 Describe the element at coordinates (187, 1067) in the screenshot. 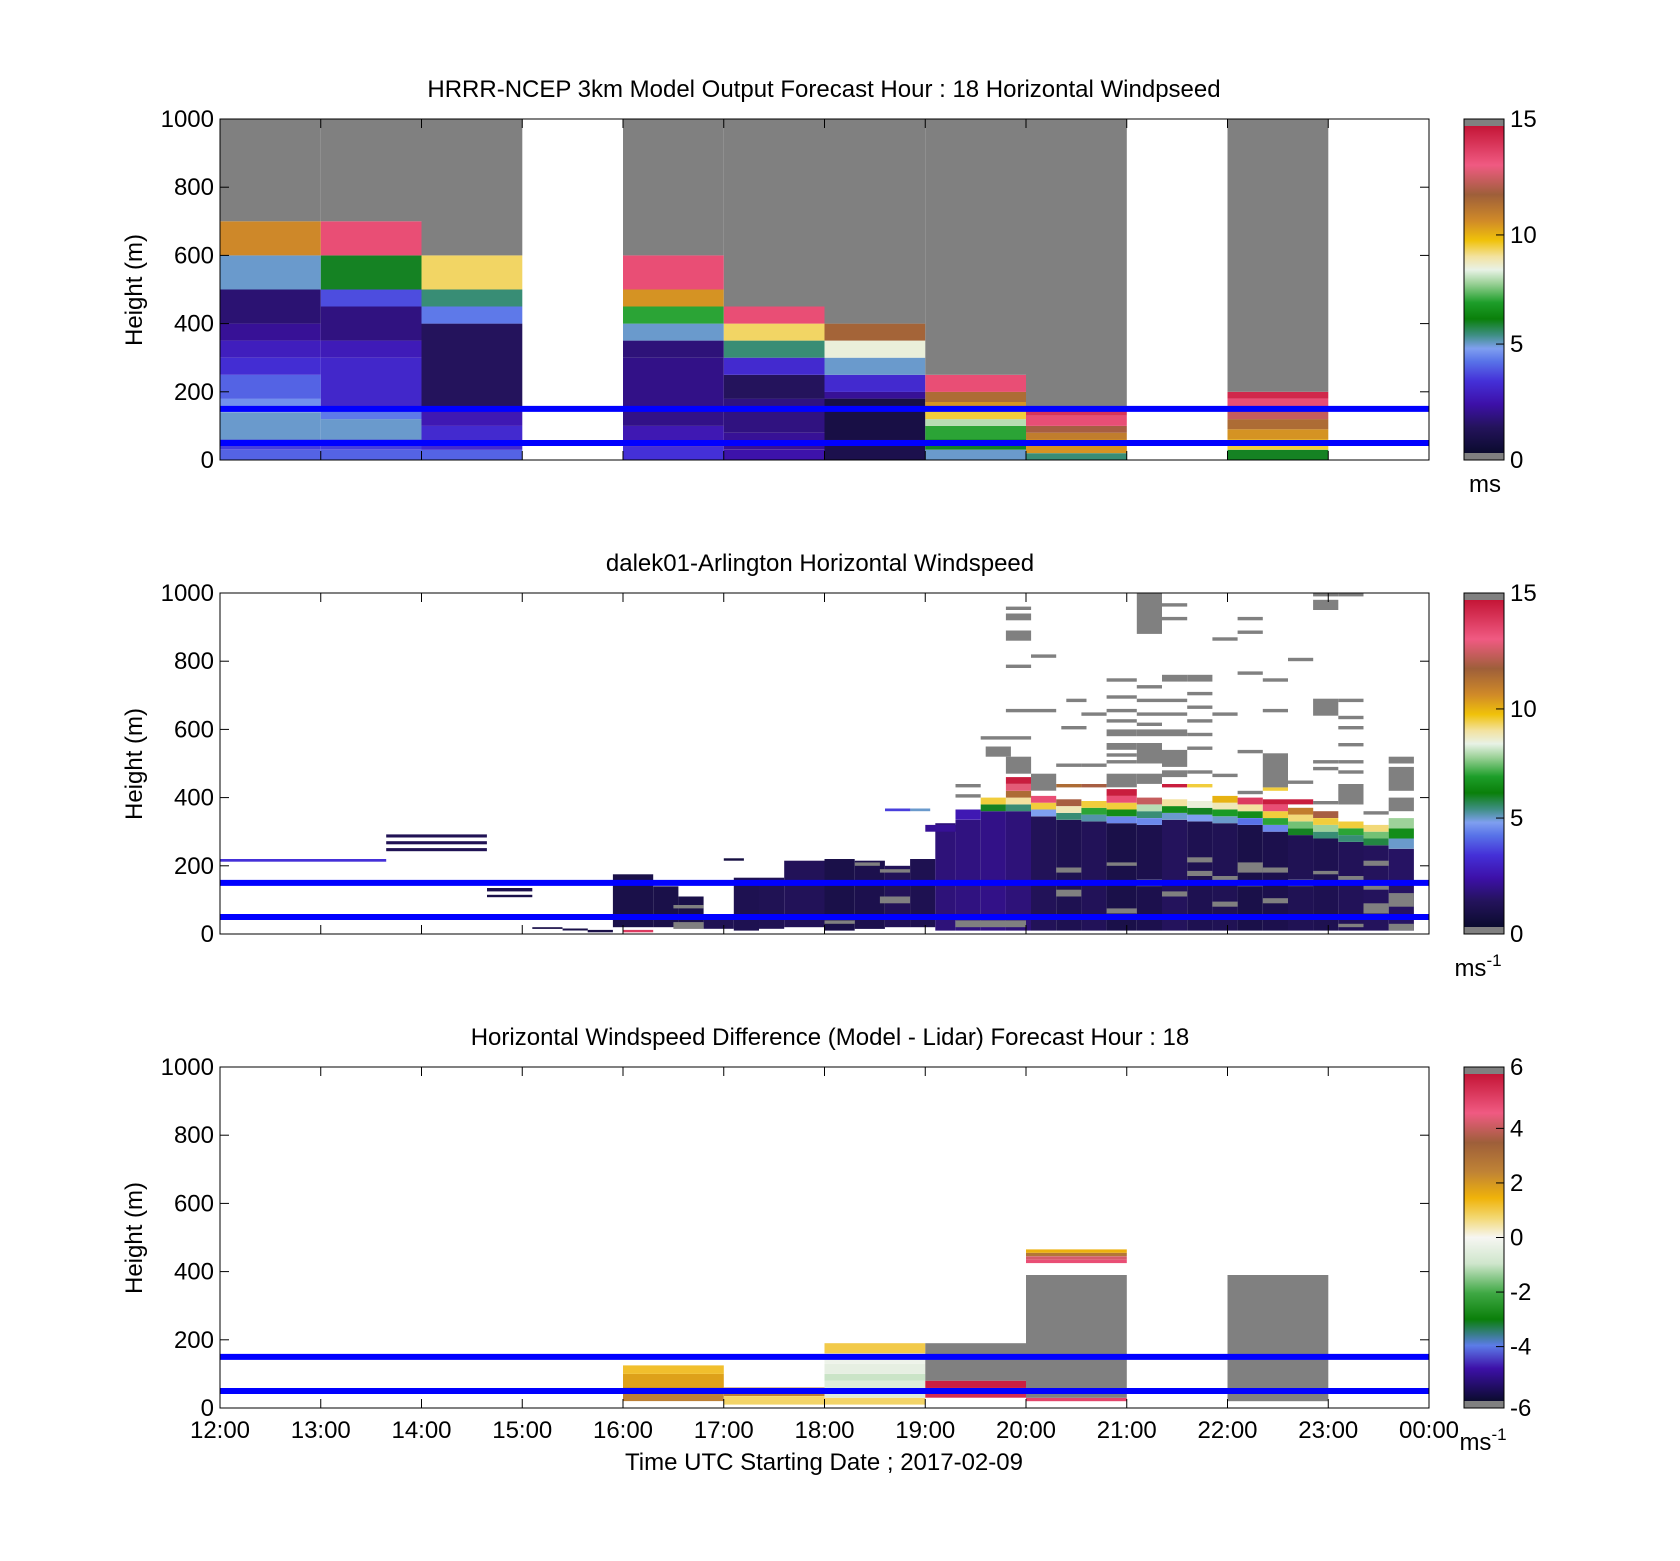

I see `y-tick-label: 1000` at that location.